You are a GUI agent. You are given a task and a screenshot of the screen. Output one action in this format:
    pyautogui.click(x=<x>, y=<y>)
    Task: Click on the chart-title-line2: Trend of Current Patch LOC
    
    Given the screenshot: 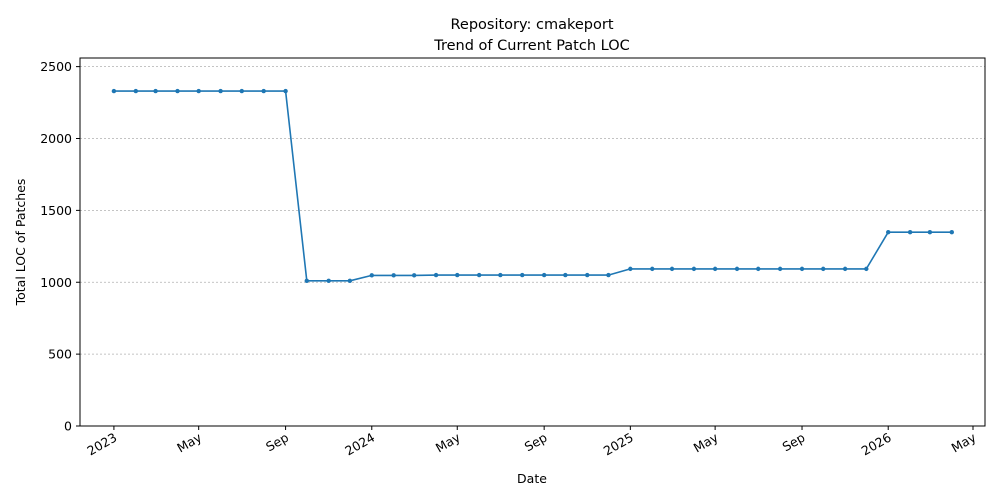 What is the action you would take?
    pyautogui.click(x=531, y=46)
    